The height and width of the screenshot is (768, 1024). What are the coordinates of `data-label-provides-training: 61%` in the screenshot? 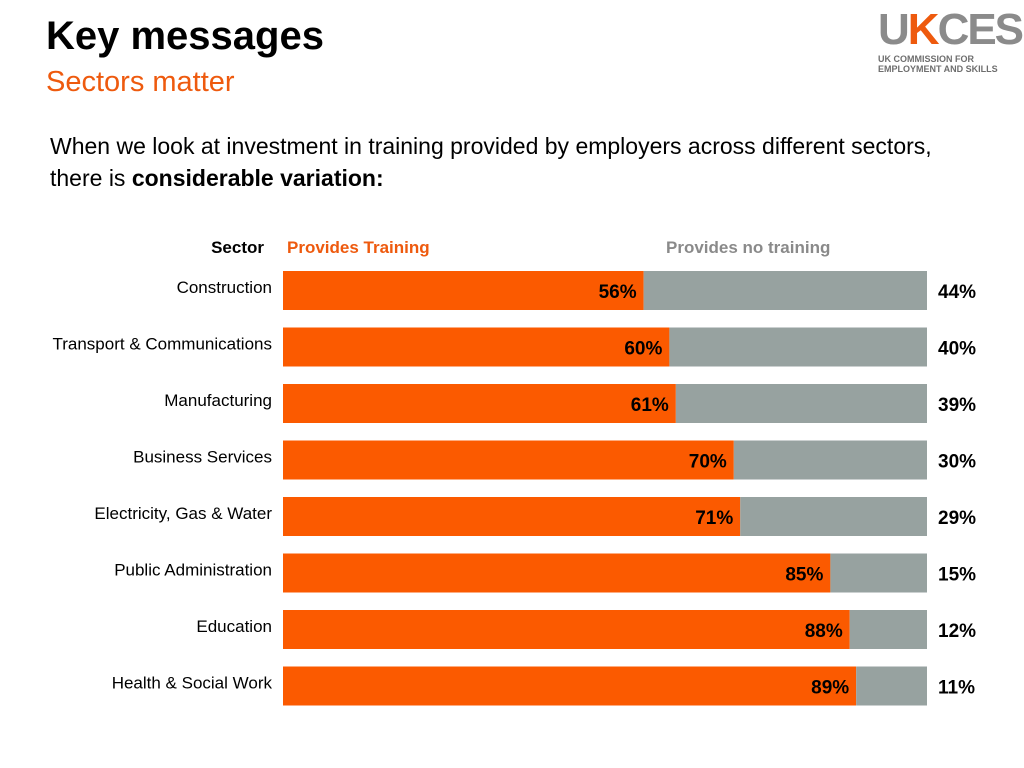 It's located at (650, 405).